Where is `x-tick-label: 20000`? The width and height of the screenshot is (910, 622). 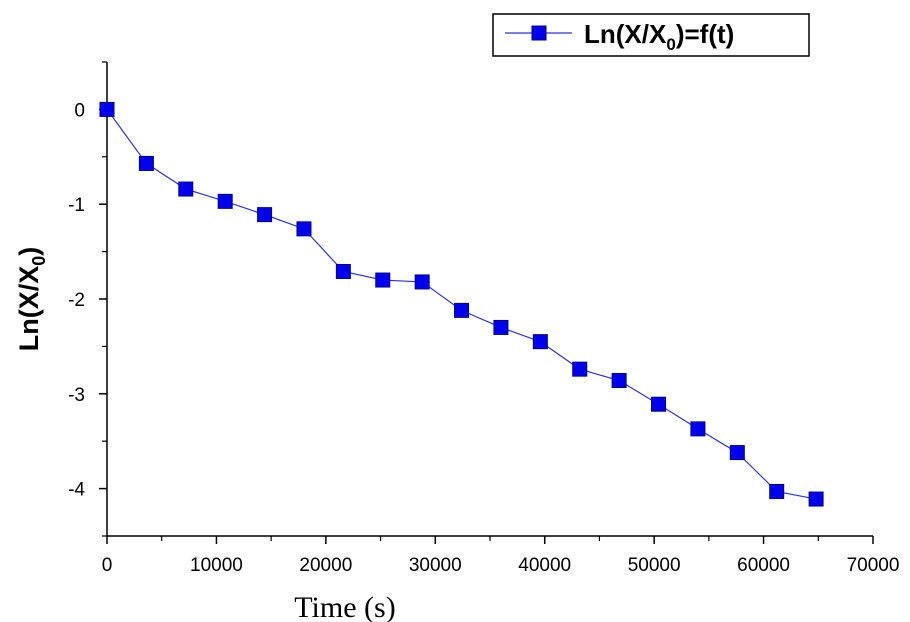 x-tick-label: 20000 is located at coordinates (325, 565).